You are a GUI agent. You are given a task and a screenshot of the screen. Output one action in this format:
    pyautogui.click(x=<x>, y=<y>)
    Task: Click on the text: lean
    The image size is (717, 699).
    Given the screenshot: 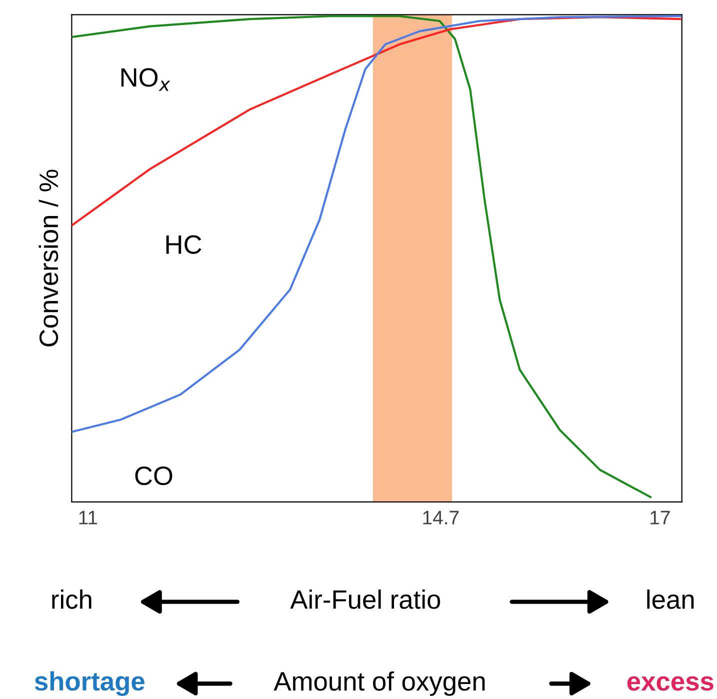 What is the action you would take?
    pyautogui.click(x=670, y=599)
    